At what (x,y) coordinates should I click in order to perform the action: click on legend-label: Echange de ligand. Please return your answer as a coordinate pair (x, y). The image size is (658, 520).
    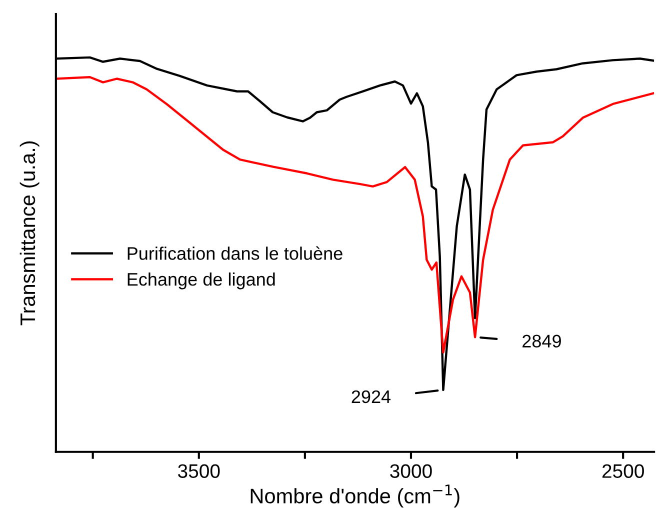
    Looking at the image, I should click on (201, 281).